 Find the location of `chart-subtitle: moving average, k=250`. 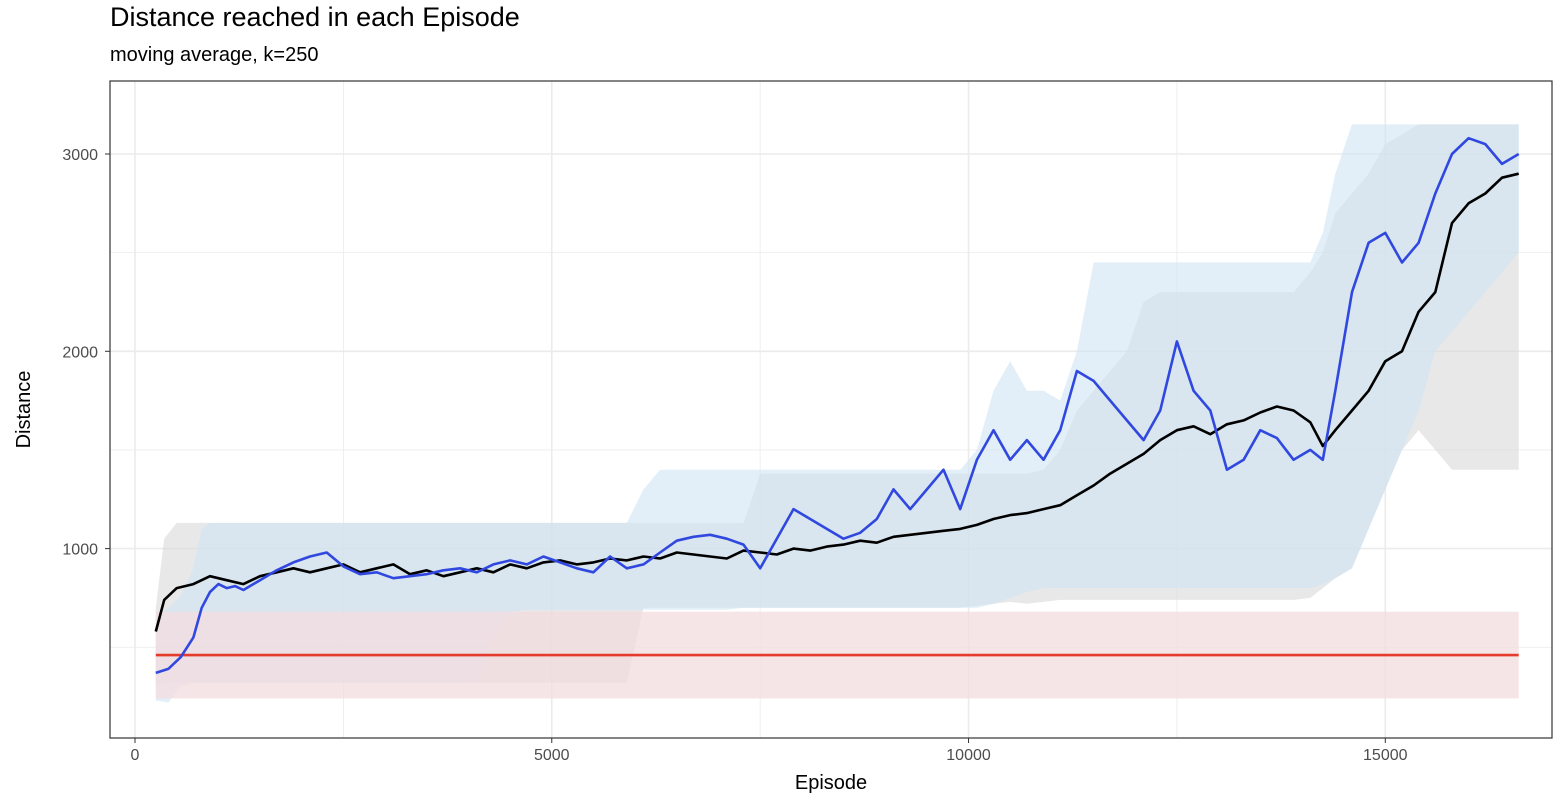

chart-subtitle: moving average, k=250 is located at coordinates (214, 55).